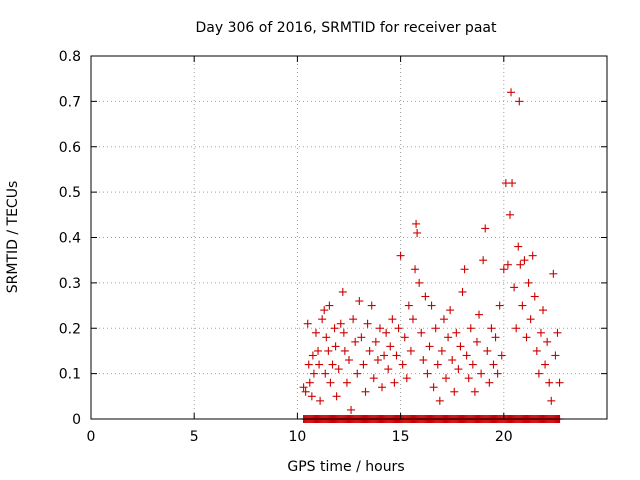  Describe the element at coordinates (76, 420) in the screenshot. I see `y-tick-label: 0` at that location.